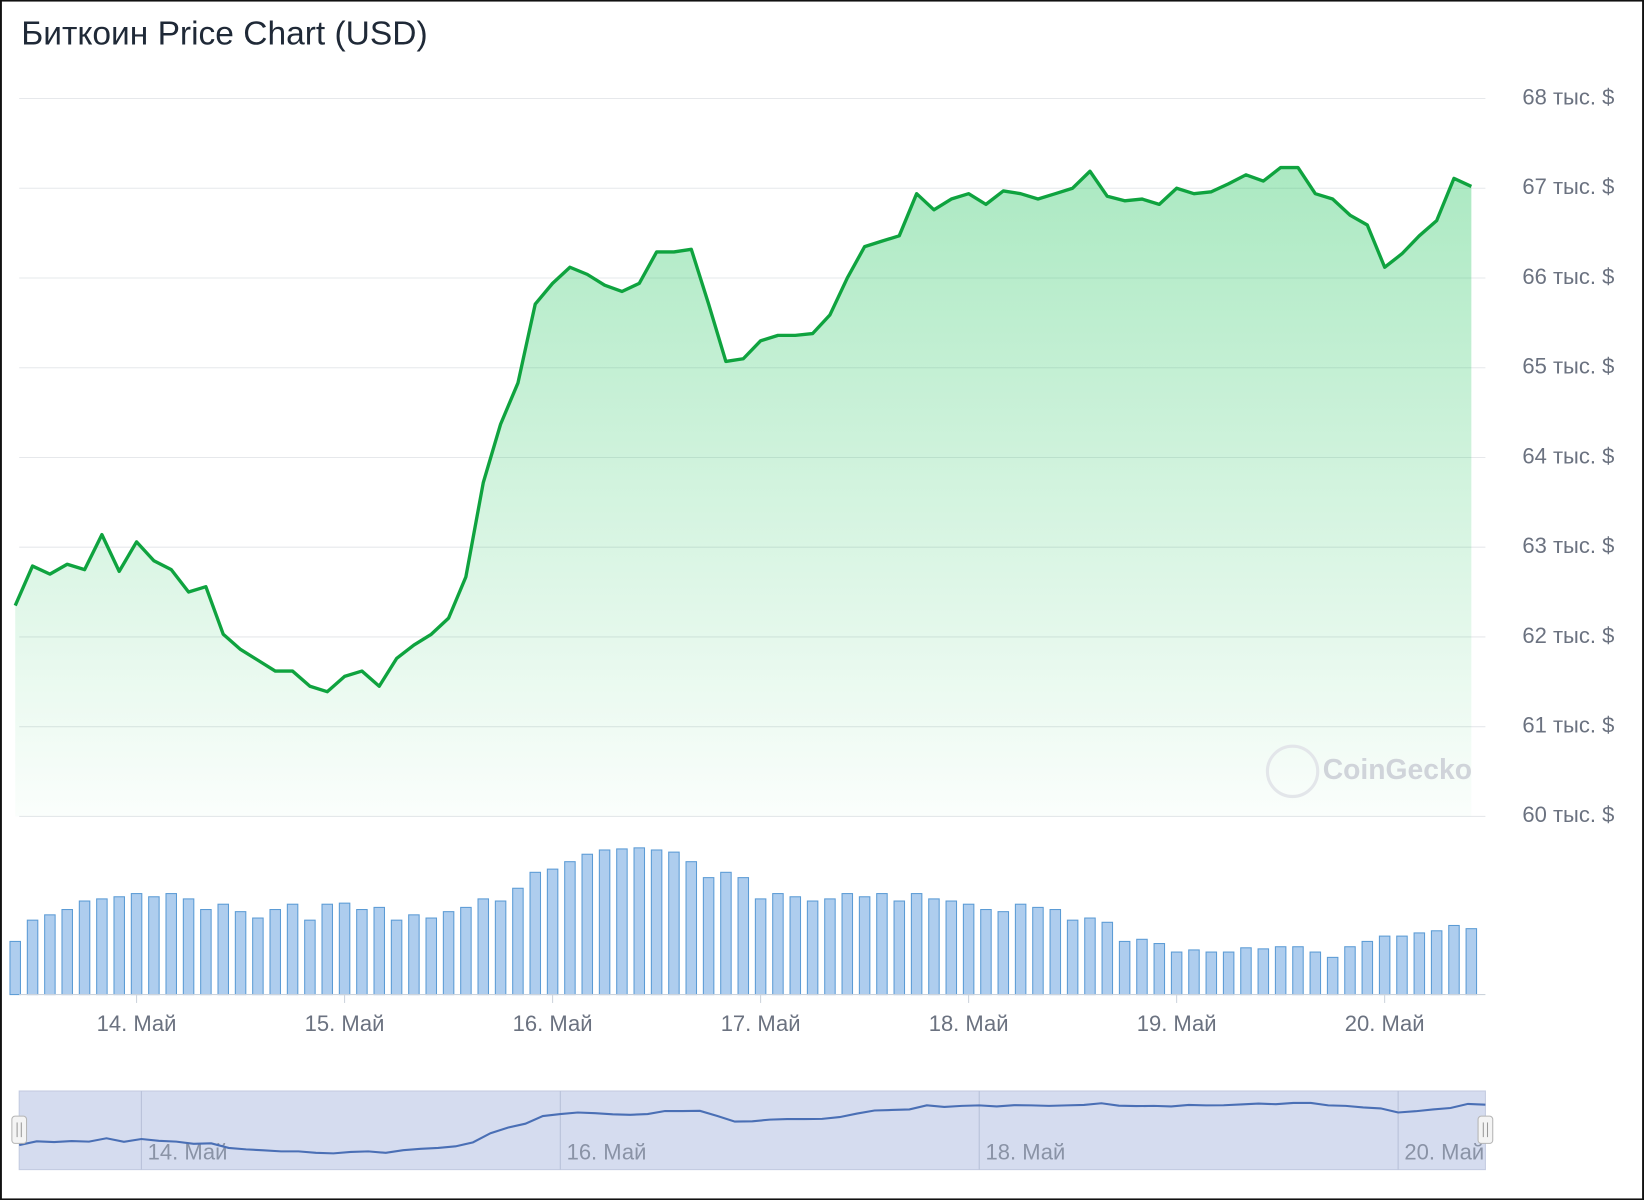  Describe the element at coordinates (1568, 814) in the screenshot. I see `y-tick-label: 60 тыс. $` at that location.